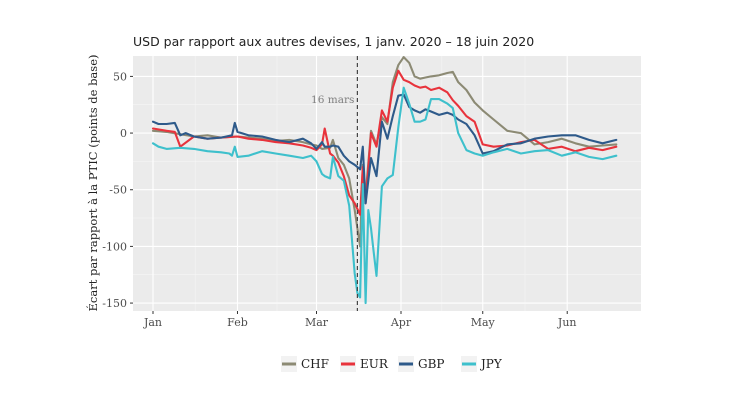 This screenshot has width=730, height=410. I want to click on y-tick-label: 0, so click(123, 133).